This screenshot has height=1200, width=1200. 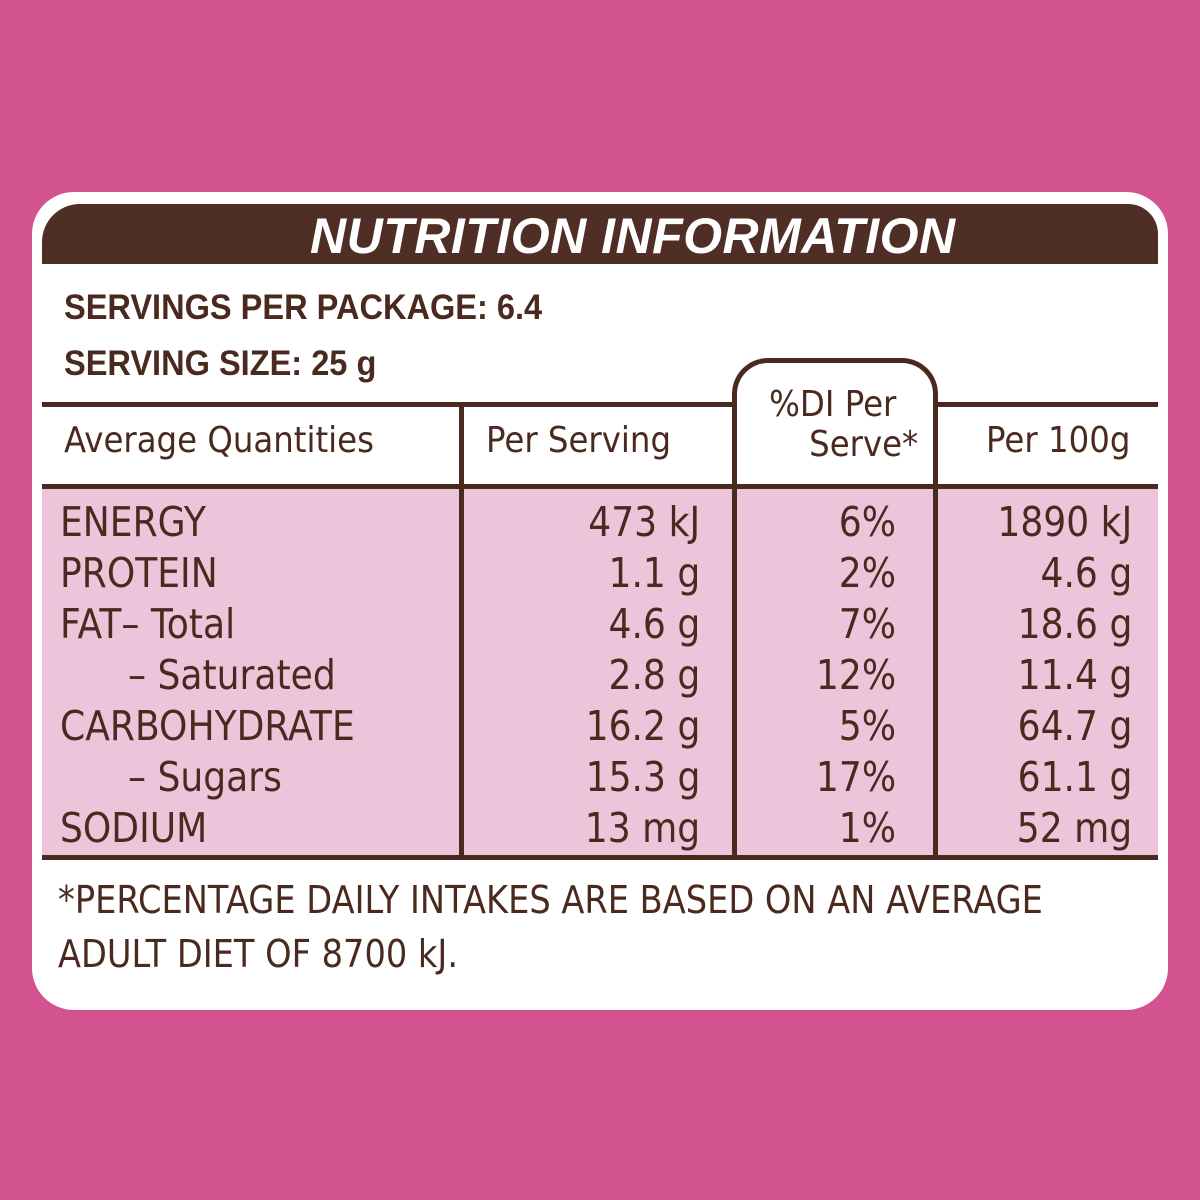 What do you see at coordinates (133, 522) in the screenshot?
I see `row-label: ENERGY` at bounding box center [133, 522].